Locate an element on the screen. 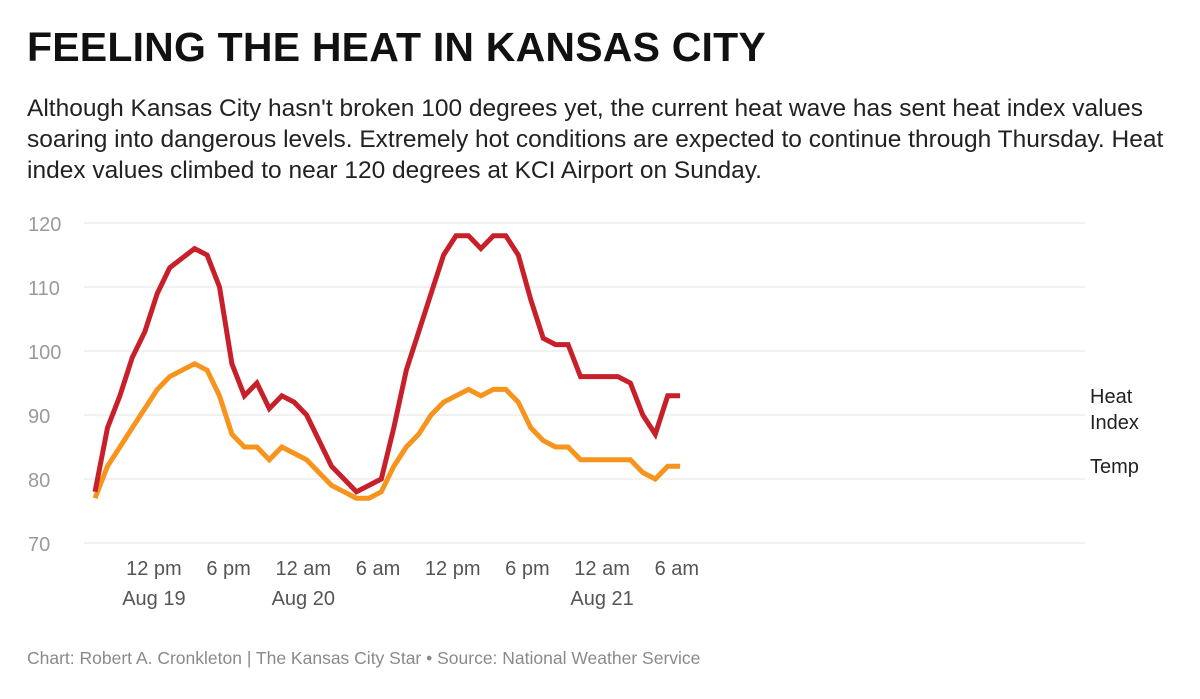 The height and width of the screenshot is (699, 1200). series-label: Temp is located at coordinates (1114, 467).